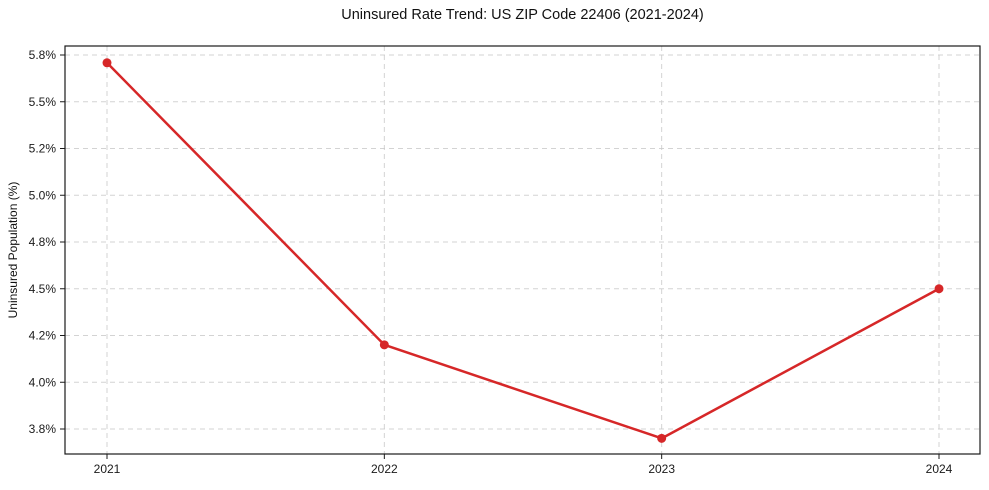 This screenshot has height=490, width=989. I want to click on y-tick-label: 4.0%, so click(43, 382).